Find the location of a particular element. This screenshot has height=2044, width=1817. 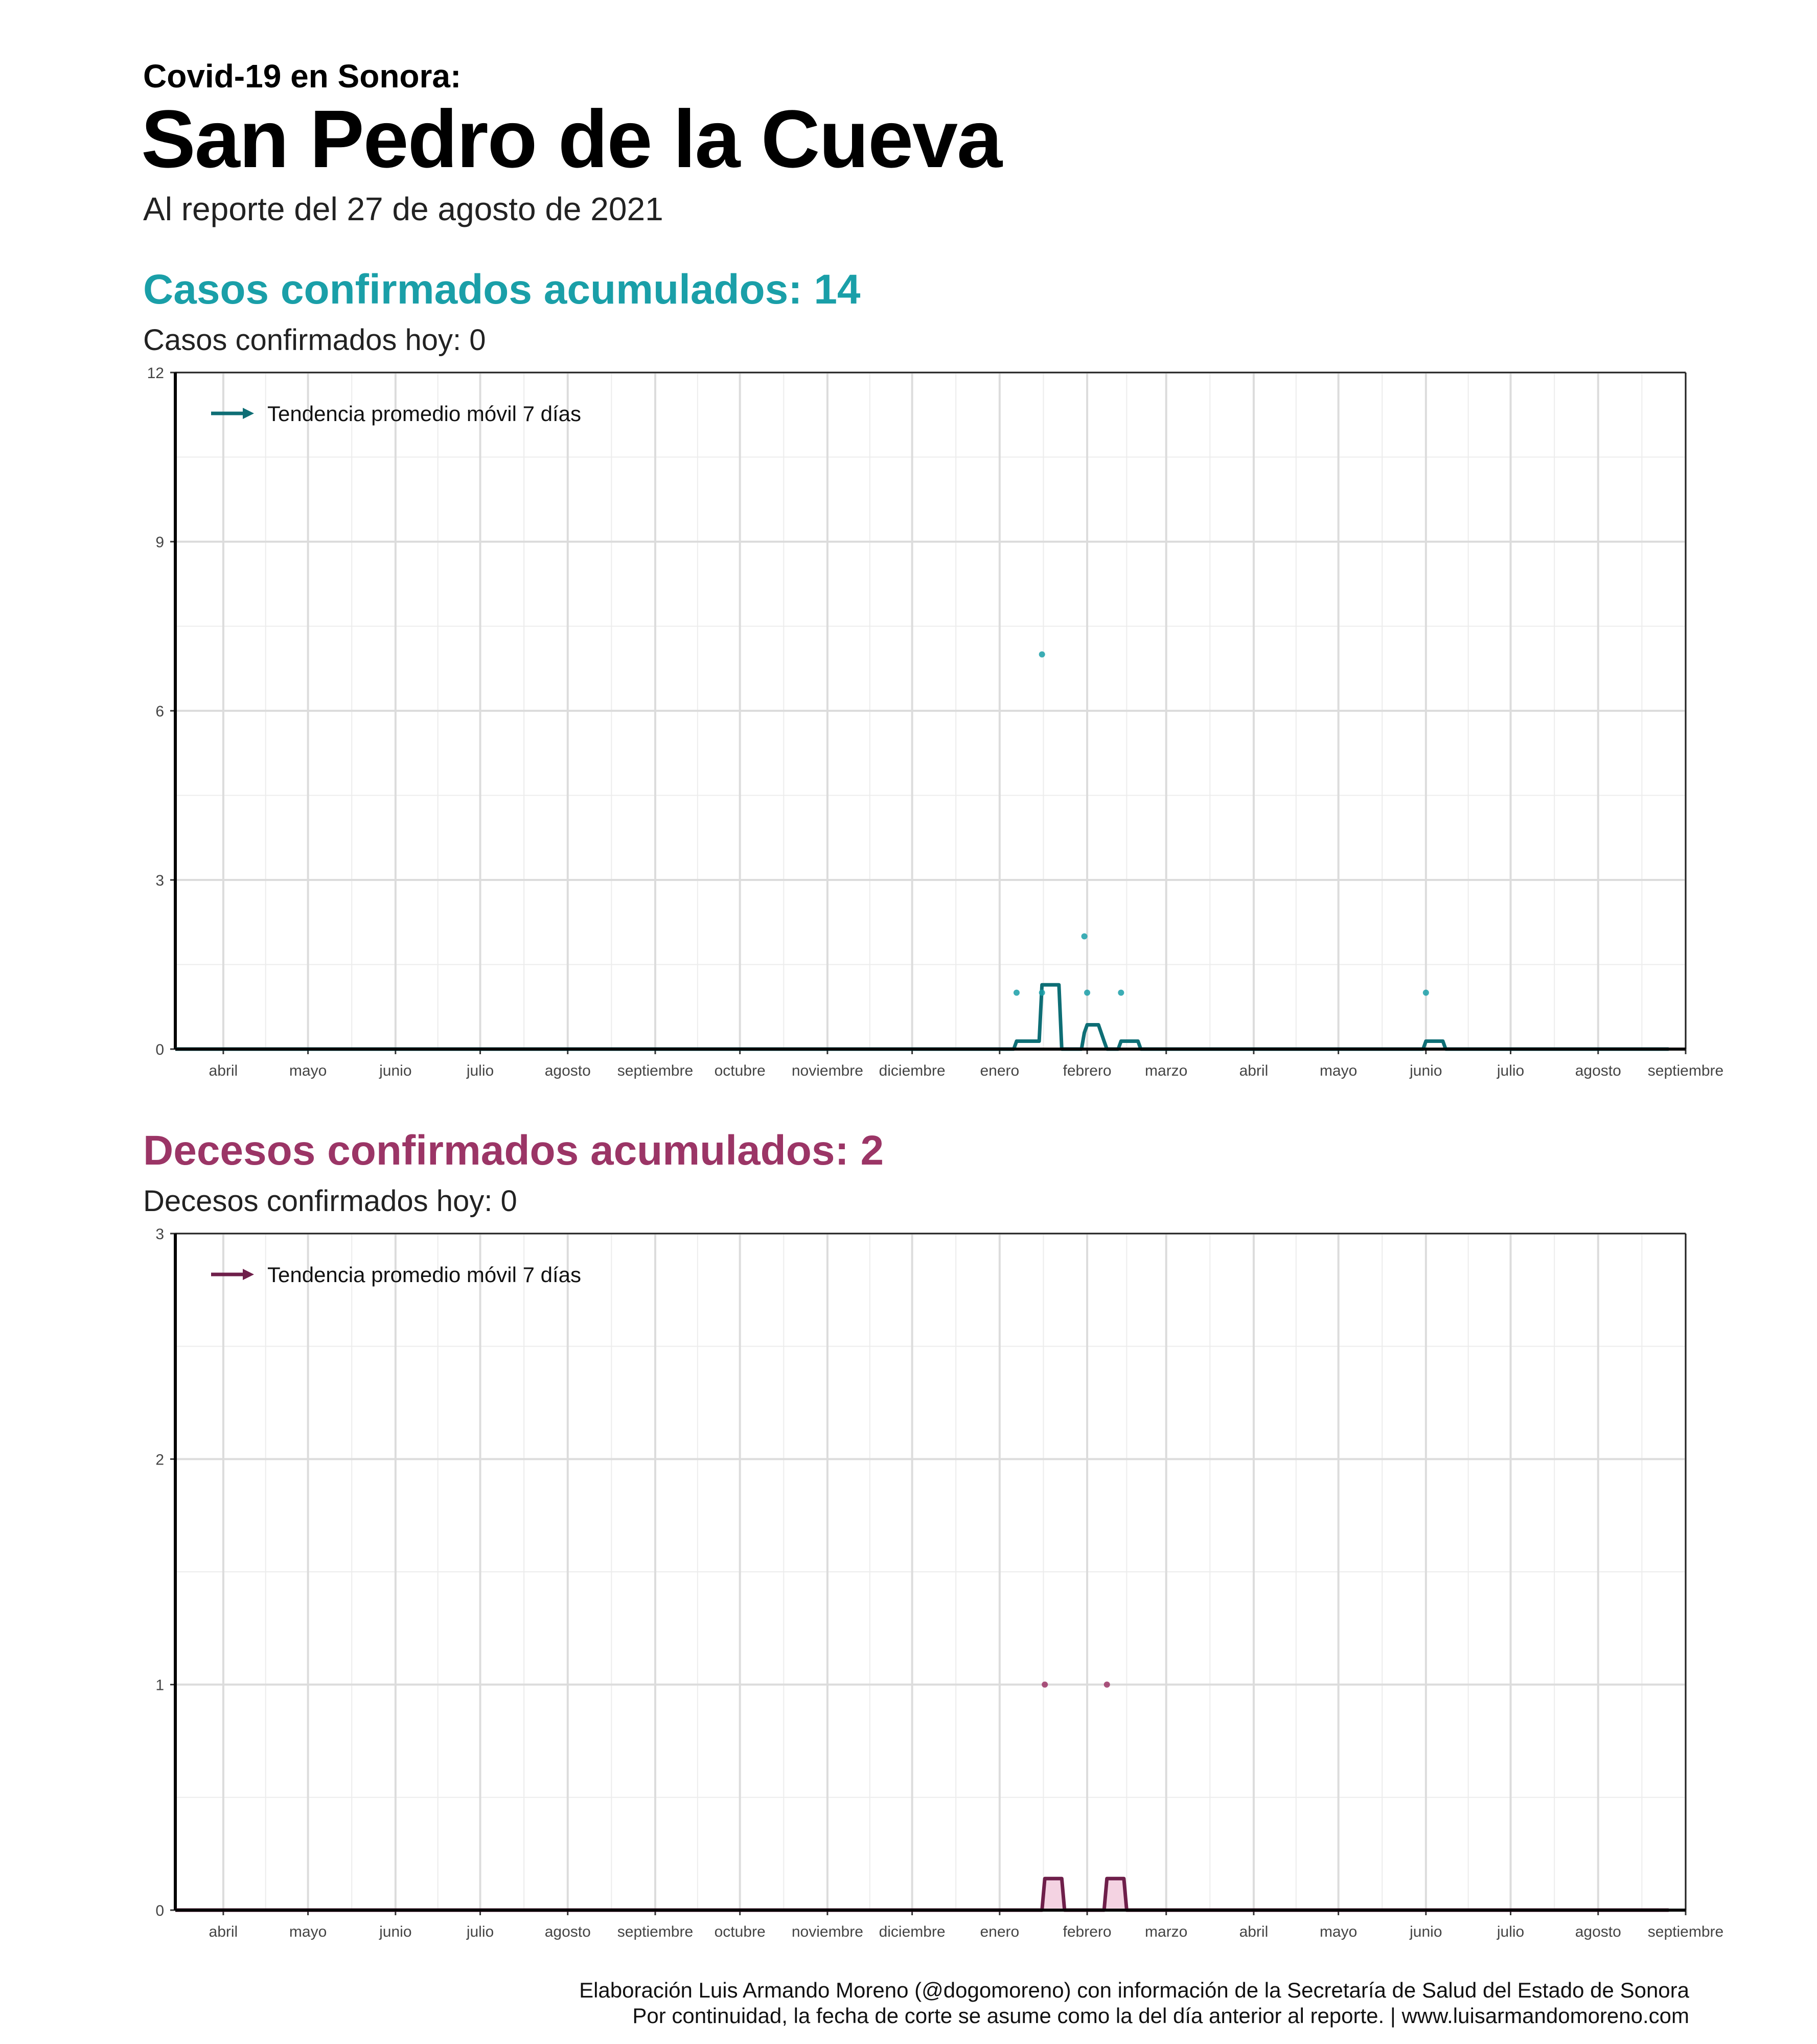

deaths-trend-area is located at coordinates (922, 1894).